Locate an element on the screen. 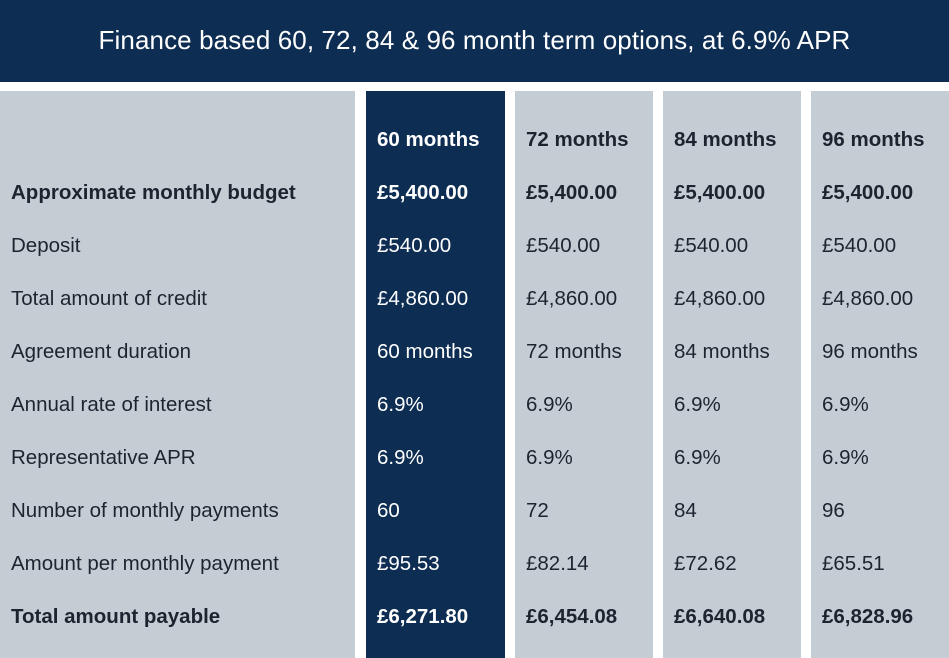  value-total-payable: £6,640.08 is located at coordinates (720, 616).